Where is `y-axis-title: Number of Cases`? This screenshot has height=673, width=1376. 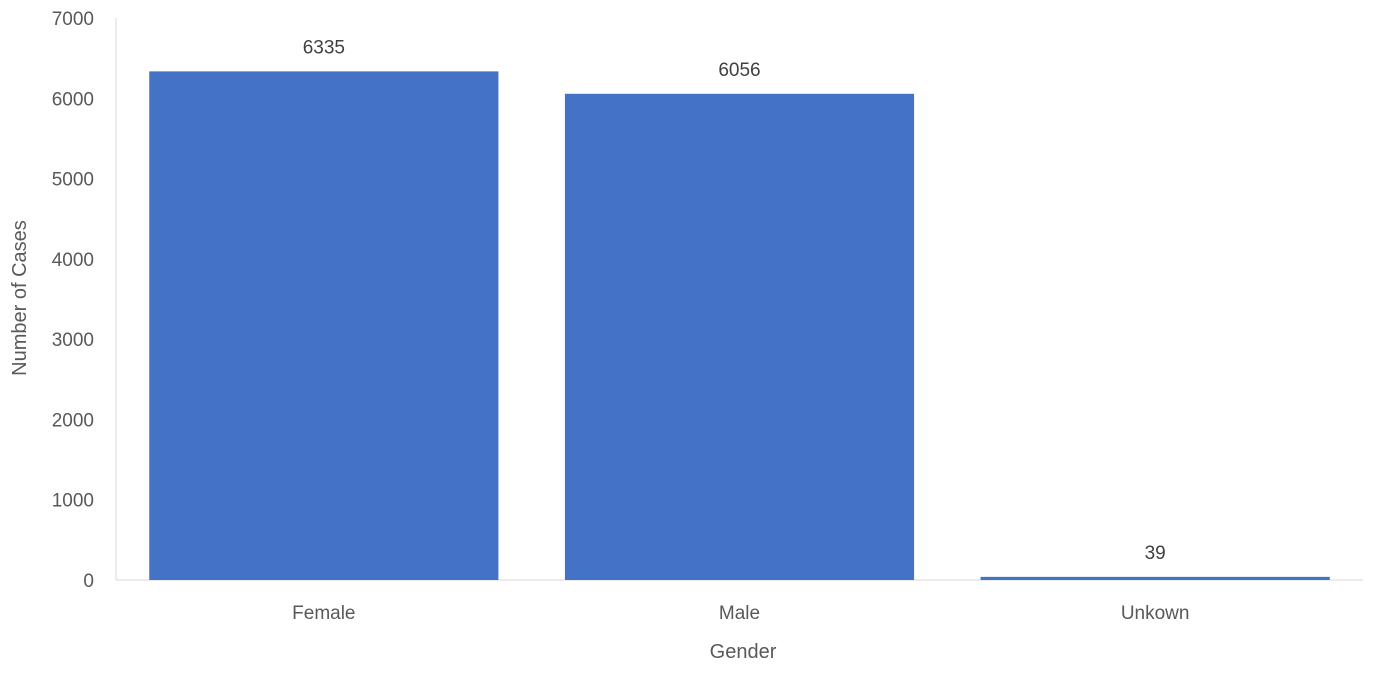 y-axis-title: Number of Cases is located at coordinates (20, 298).